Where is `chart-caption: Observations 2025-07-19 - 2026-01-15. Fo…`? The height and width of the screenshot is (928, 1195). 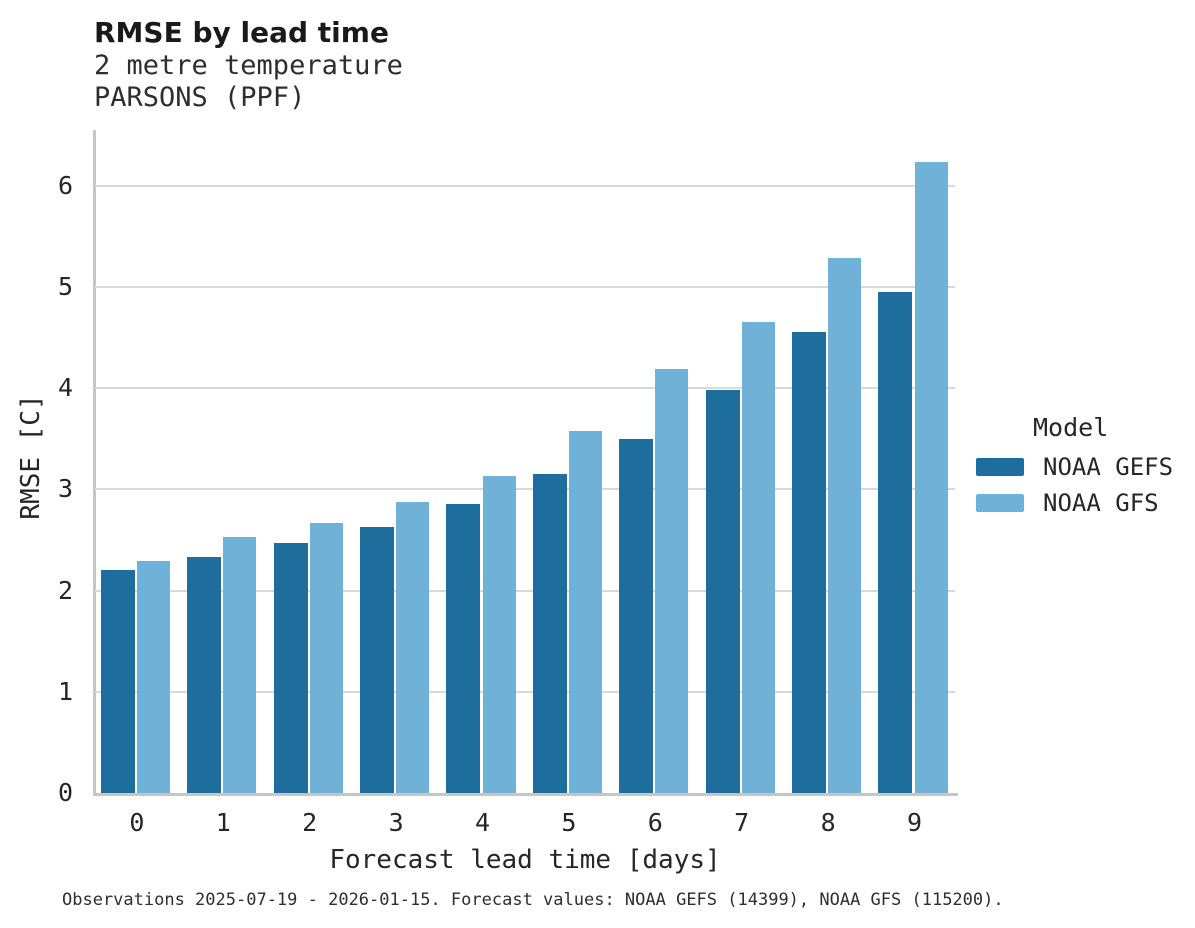
chart-caption: Observations 2025-07-19 - 2026-01-15. Fo… is located at coordinates (533, 900).